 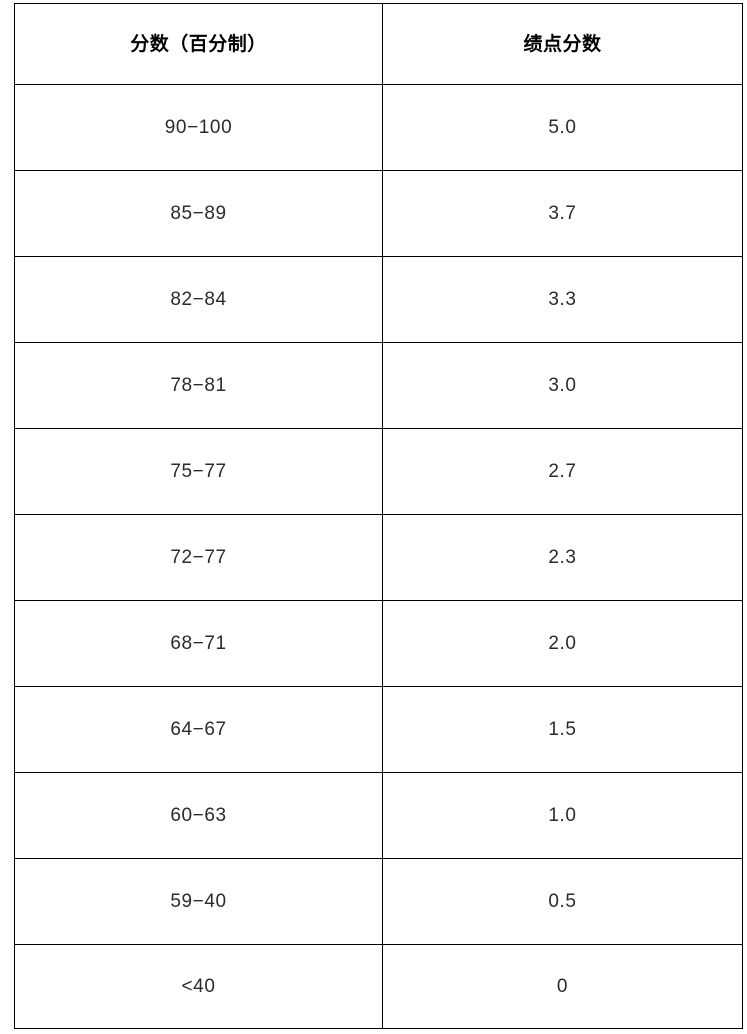 I want to click on cell-point: 0, so click(x=562, y=986).